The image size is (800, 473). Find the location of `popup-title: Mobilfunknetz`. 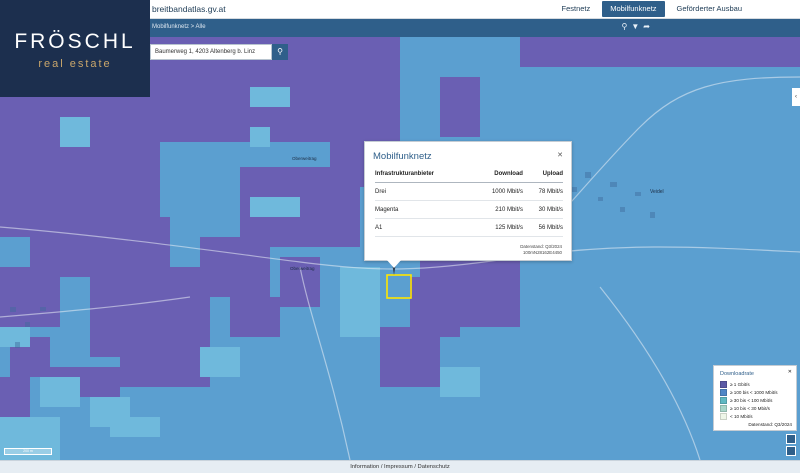

popup-title: Mobilfunknetz is located at coordinates (402, 156).